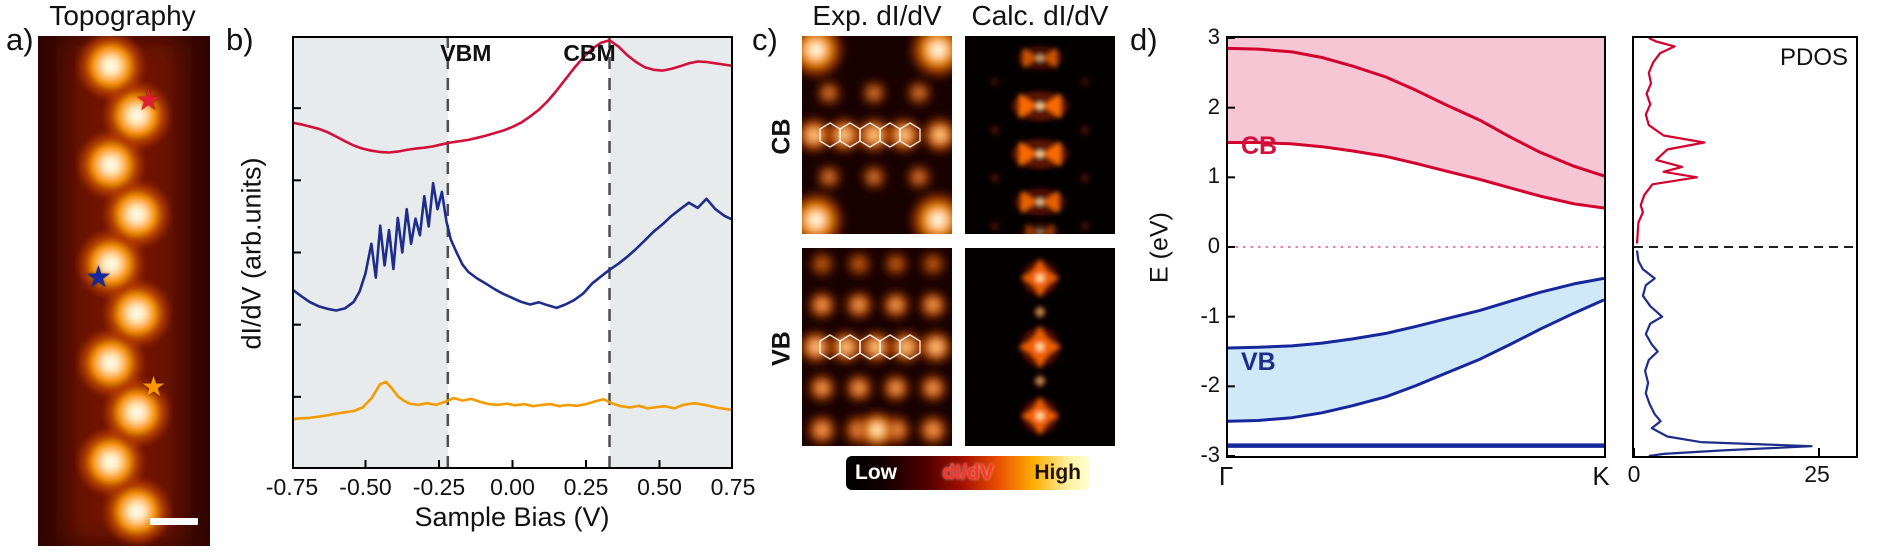 Image resolution: width=1898 pixels, height=555 pixels. Describe the element at coordinates (1634, 474) in the screenshot. I see `pdos-tick-0: 0` at that location.